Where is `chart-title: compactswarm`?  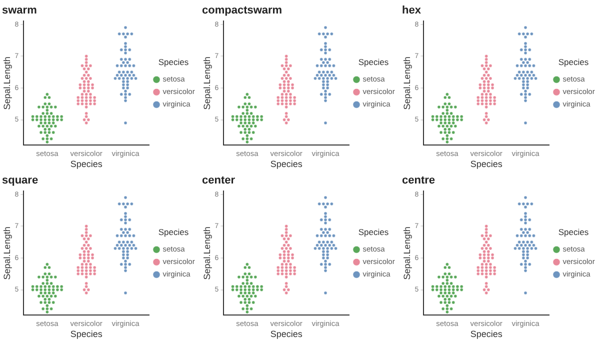 chart-title: compactswarm is located at coordinates (242, 10).